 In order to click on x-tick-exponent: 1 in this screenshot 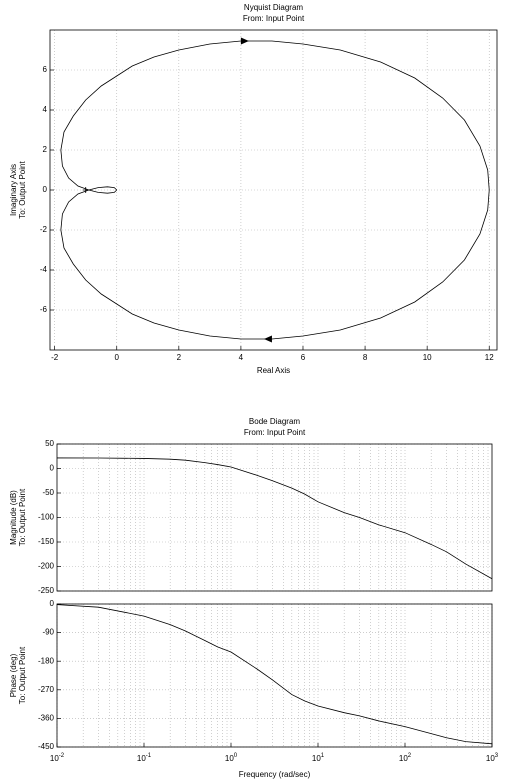, I will do `click(323, 756)`.